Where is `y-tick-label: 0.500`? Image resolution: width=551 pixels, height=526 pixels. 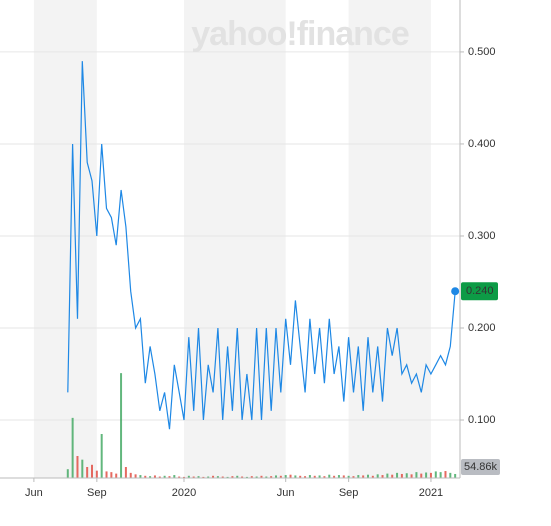 y-tick-label: 0.500 is located at coordinates (482, 52).